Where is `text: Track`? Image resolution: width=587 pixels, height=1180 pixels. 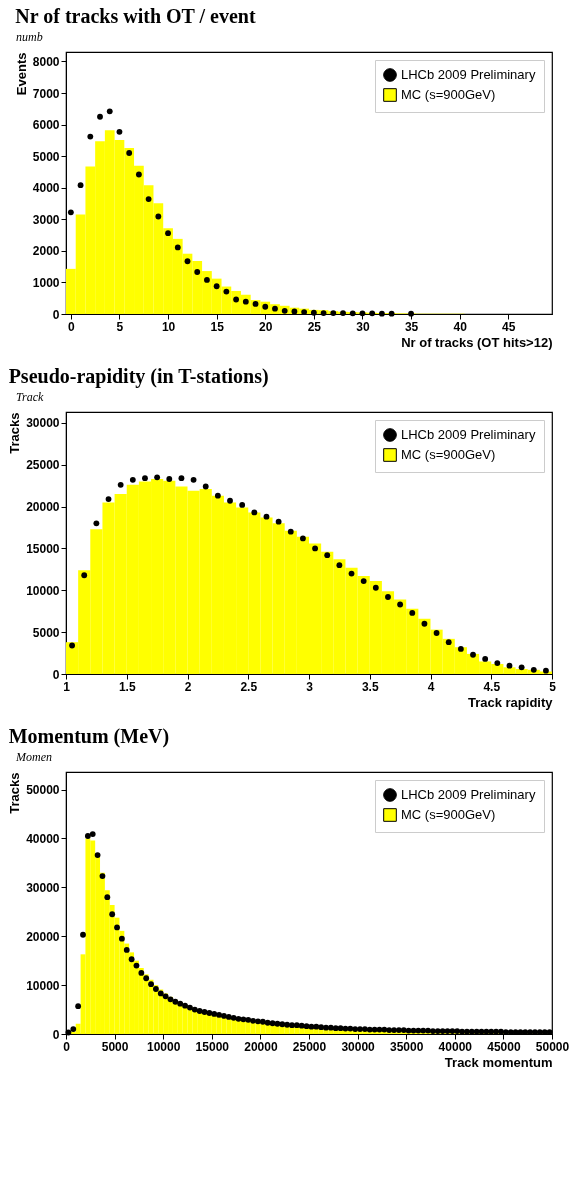 text: Track is located at coordinates (30, 397).